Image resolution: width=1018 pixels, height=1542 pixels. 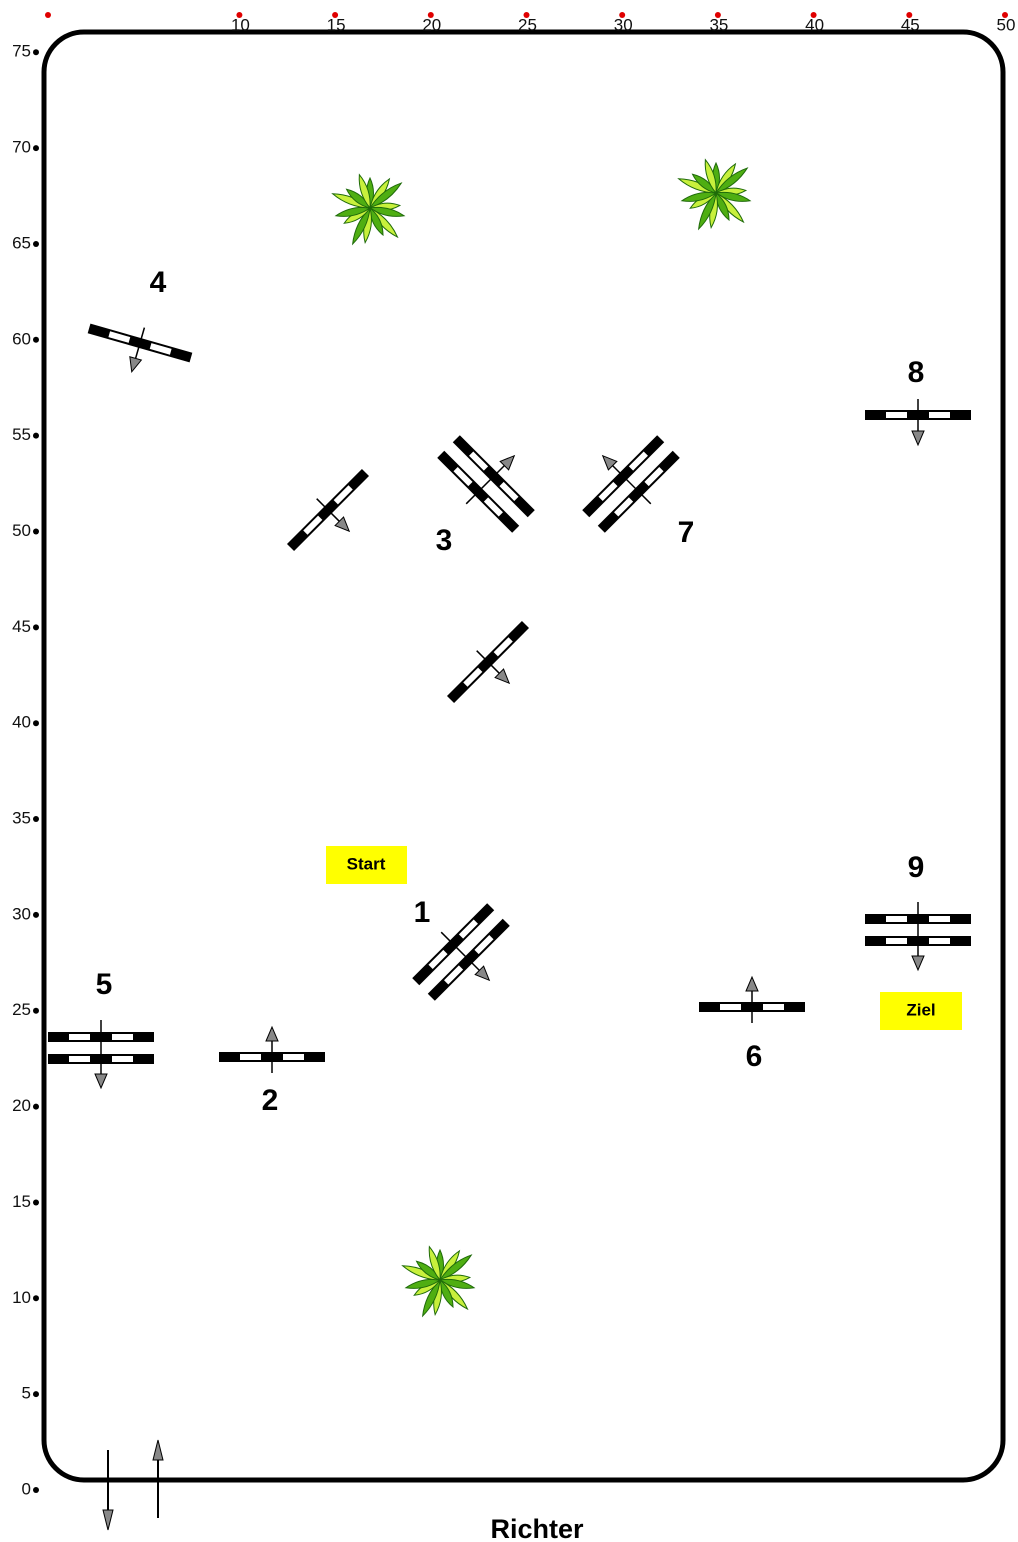 I want to click on judge-label: Richter, so click(x=537, y=1528).